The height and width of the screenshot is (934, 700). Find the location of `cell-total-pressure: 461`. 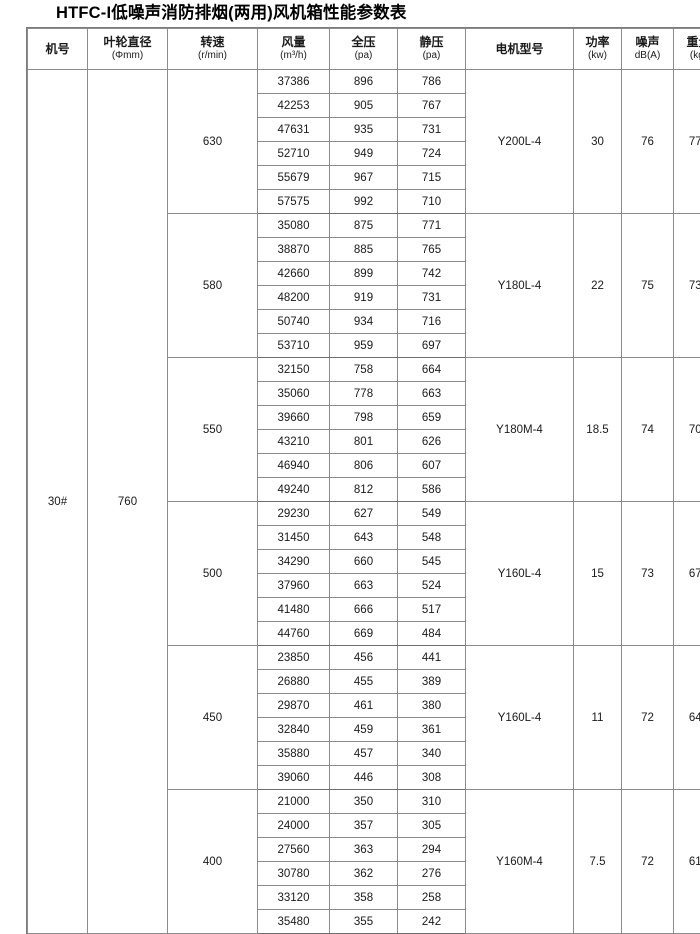

cell-total-pressure: 461 is located at coordinates (364, 706).